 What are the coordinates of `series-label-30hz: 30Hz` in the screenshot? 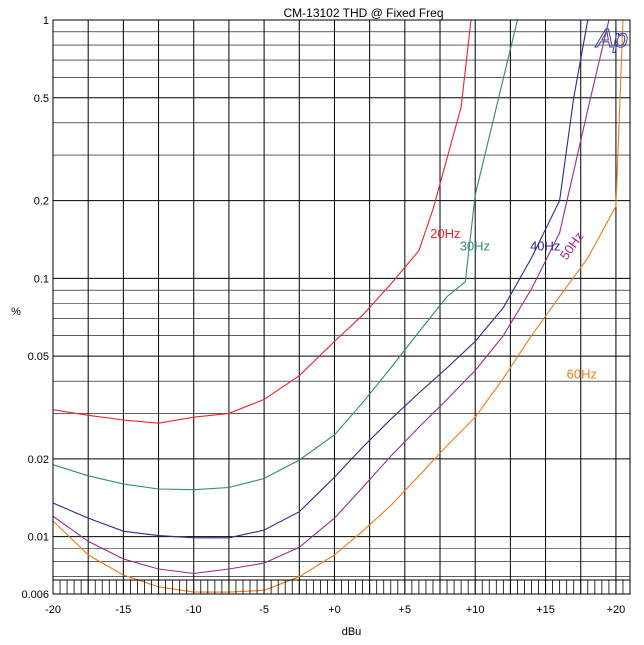 It's located at (475, 246).